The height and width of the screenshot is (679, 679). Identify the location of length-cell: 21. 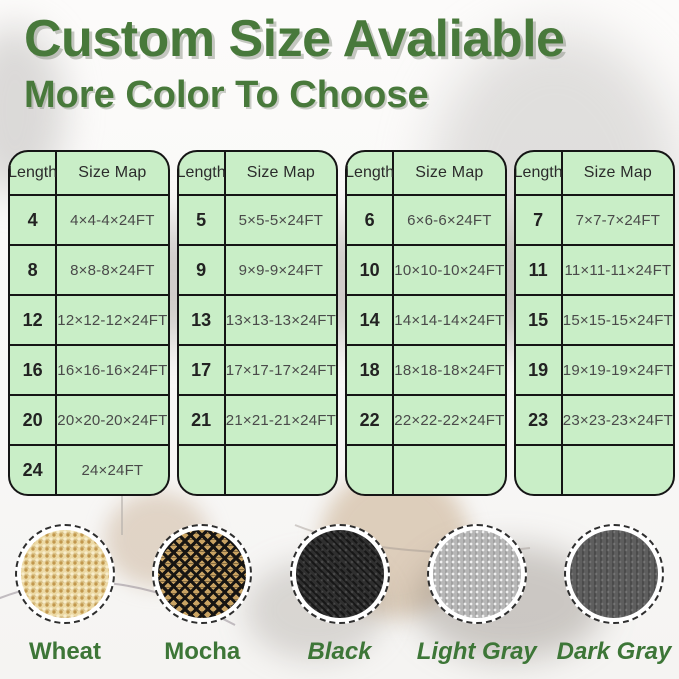
(202, 420).